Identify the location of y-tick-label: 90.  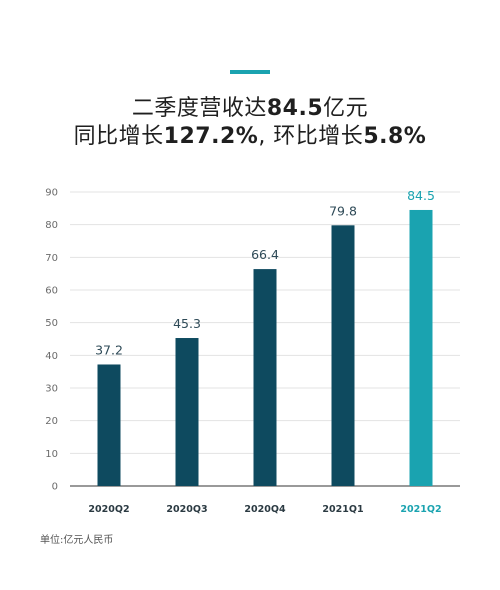
(51, 193).